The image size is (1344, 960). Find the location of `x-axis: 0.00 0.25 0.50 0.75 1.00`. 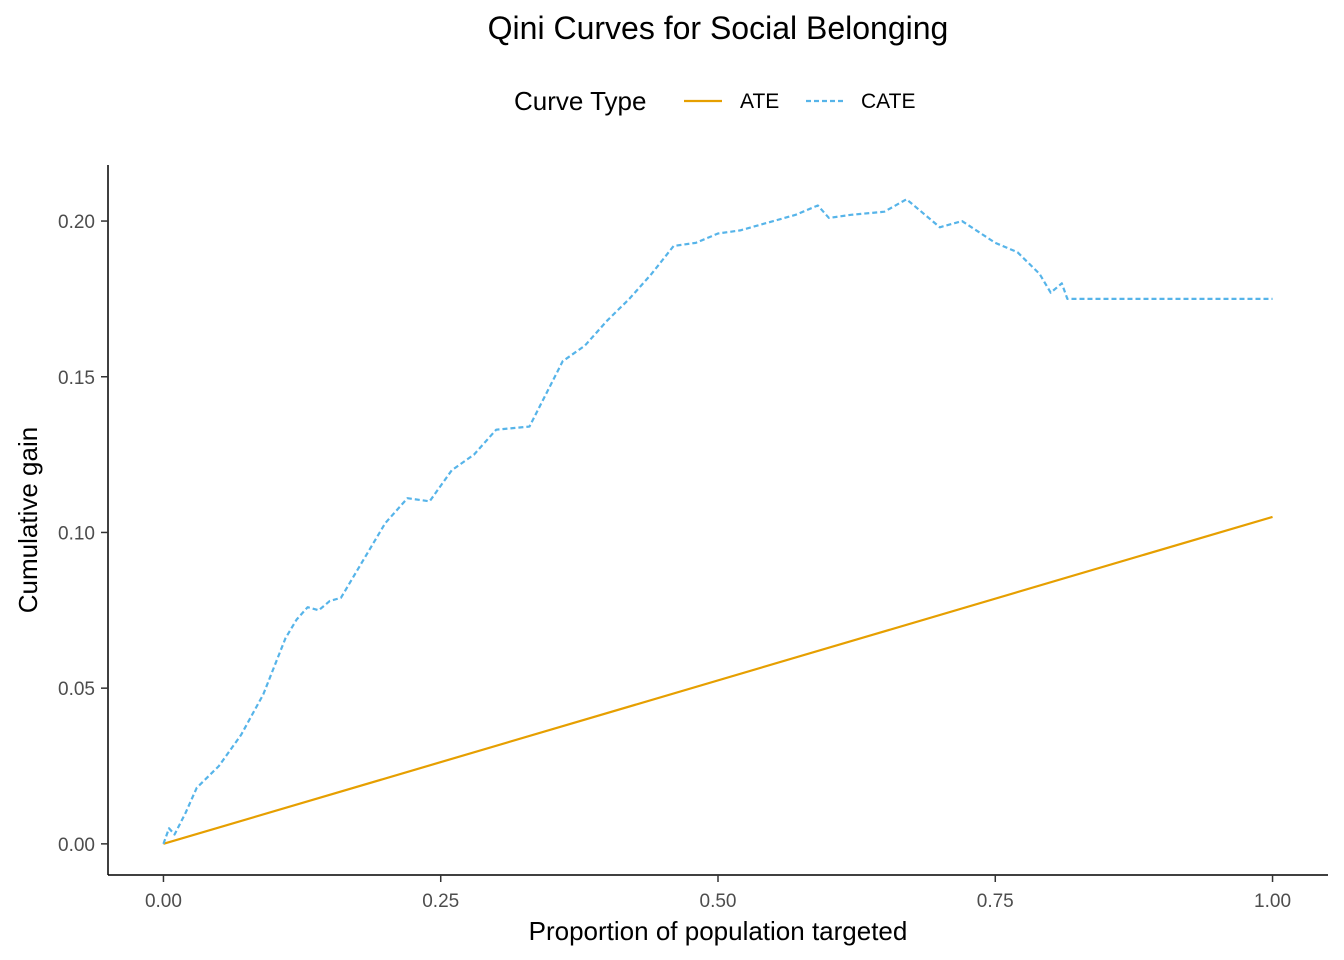

x-axis: 0.00 0.25 0.50 0.75 1.00 is located at coordinates (718, 893).